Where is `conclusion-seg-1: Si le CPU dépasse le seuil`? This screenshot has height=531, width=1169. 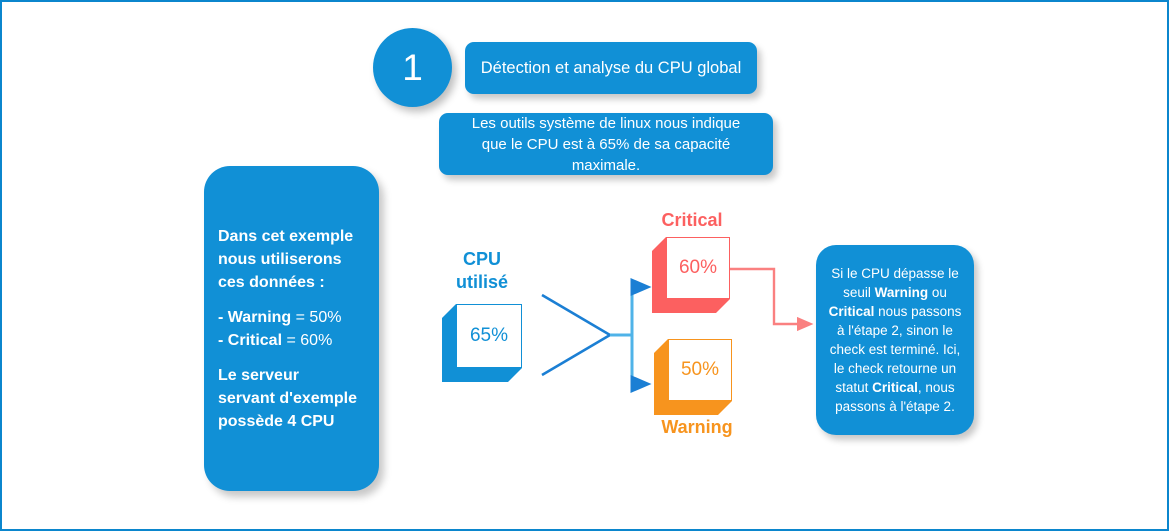
conclusion-seg-1: Si le CPU dépasse le seuil is located at coordinates (895, 283).